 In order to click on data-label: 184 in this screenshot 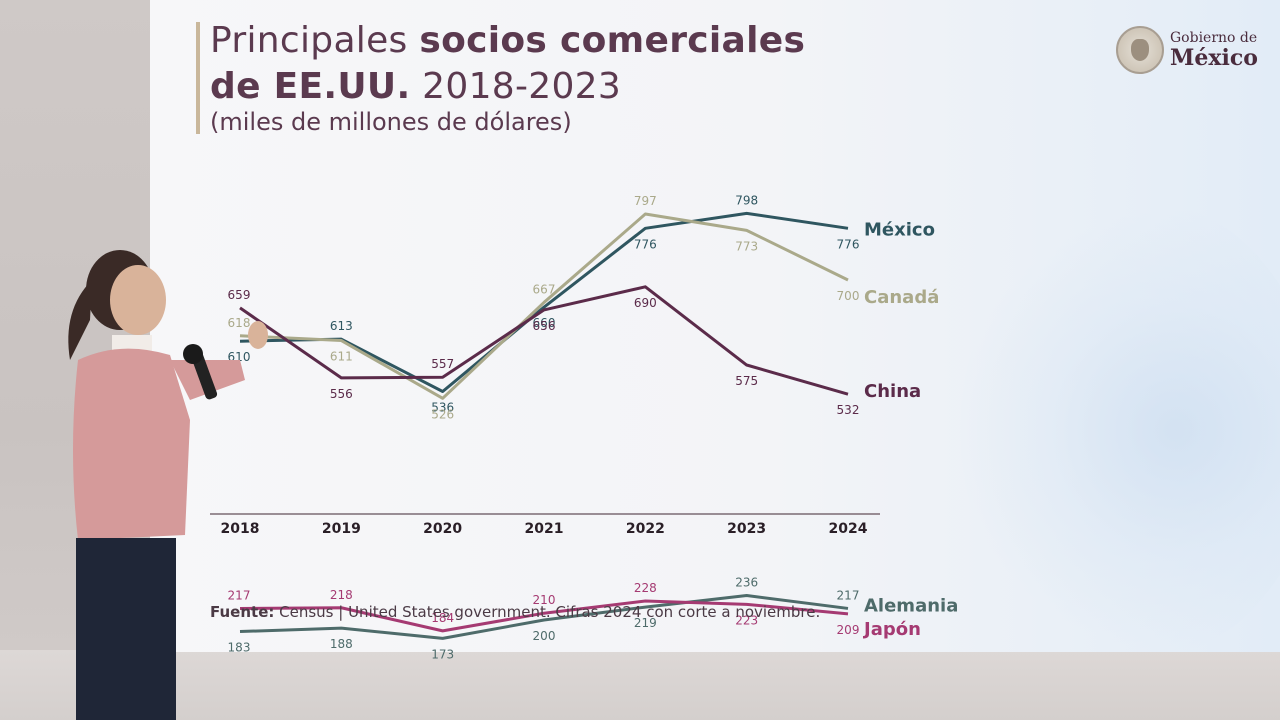, I will do `click(442, 618)`.